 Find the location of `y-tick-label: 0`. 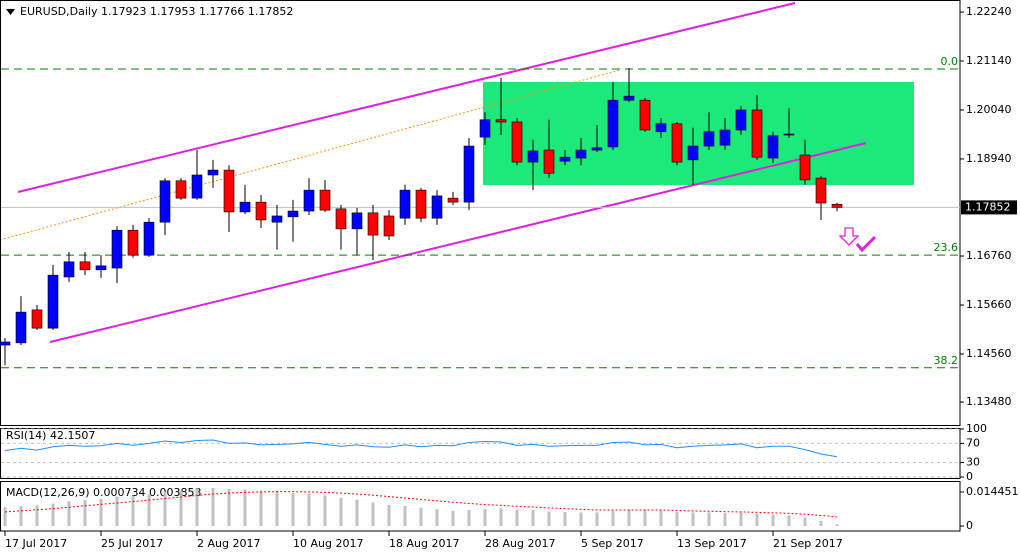

y-tick-label: 0 is located at coordinates (969, 525).